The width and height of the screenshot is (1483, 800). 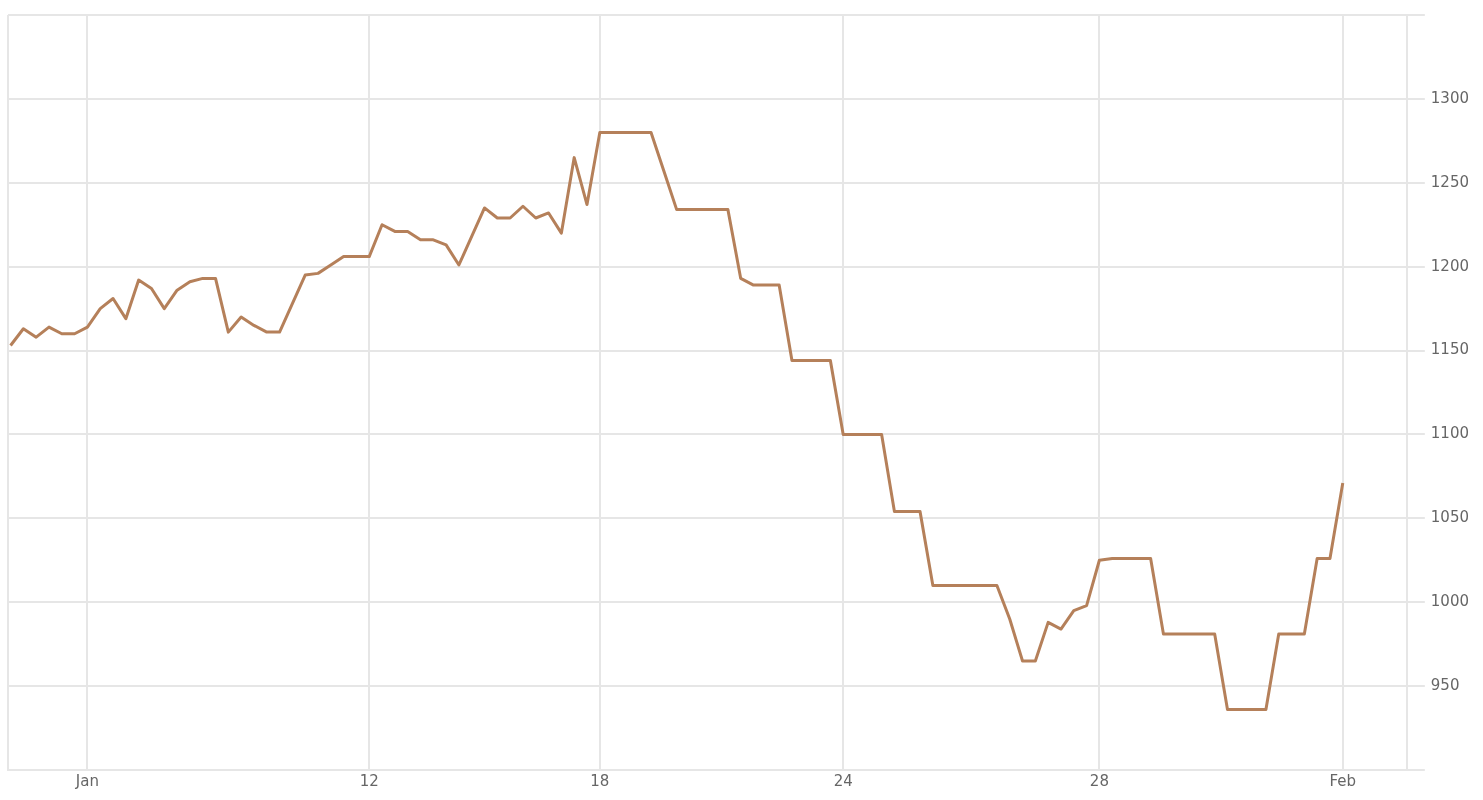 I want to click on x-tick-label: 18, so click(x=600, y=780).